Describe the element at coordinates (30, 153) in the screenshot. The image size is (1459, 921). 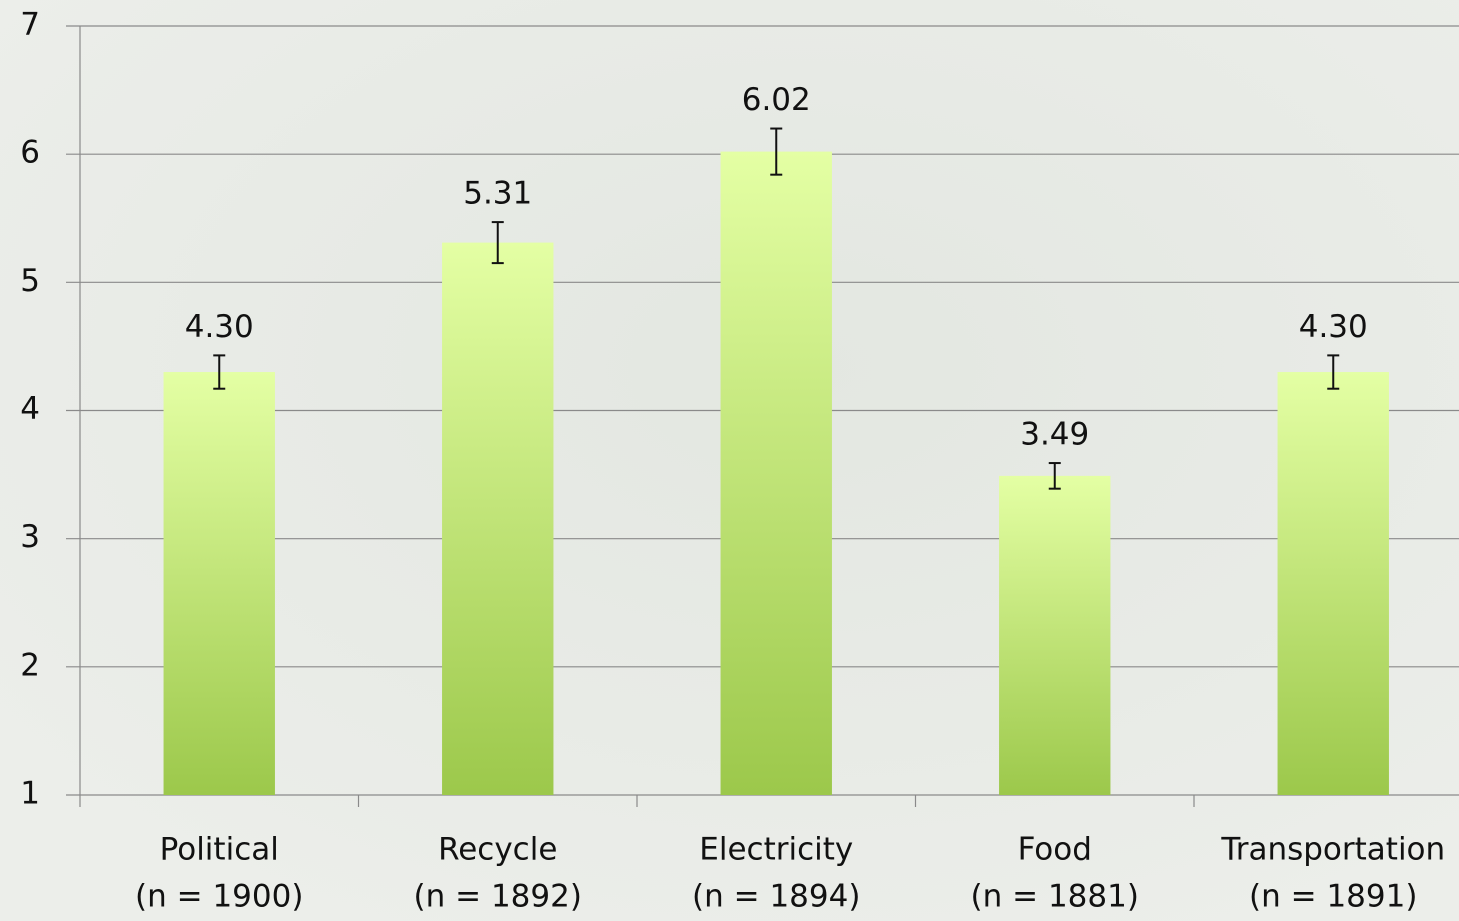
I see `y-tick-label: 6` at that location.